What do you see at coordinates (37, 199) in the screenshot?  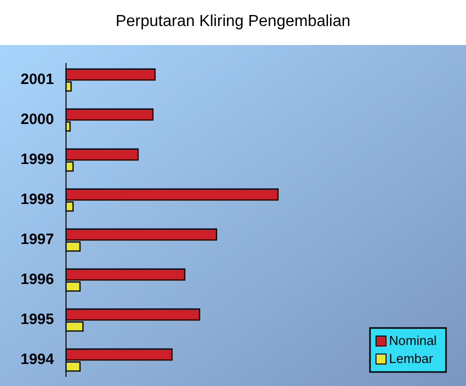 I see `y-tick-label: 1998` at bounding box center [37, 199].